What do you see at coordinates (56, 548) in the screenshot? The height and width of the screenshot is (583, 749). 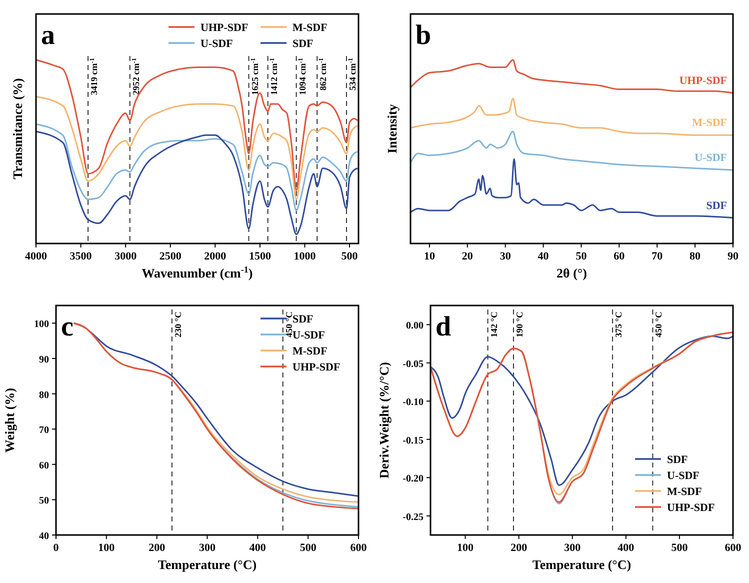 I see `x-tick-label: 0` at bounding box center [56, 548].